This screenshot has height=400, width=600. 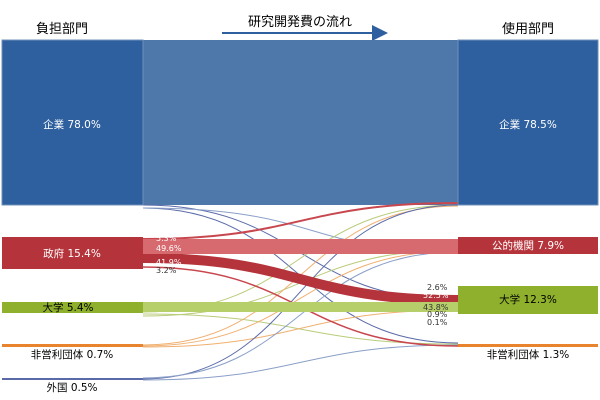 I want to click on source-label-nonprofit: 非営利団体 0.7%, so click(x=72, y=354).